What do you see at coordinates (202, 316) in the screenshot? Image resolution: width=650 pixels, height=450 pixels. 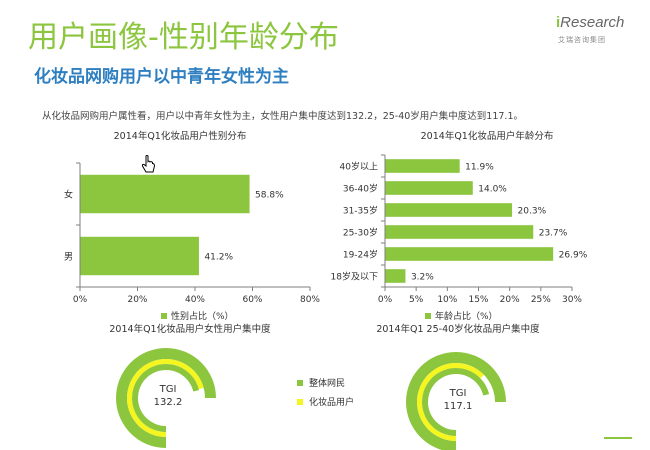 I see `legend-label: 性别占比（%）` at bounding box center [202, 316].